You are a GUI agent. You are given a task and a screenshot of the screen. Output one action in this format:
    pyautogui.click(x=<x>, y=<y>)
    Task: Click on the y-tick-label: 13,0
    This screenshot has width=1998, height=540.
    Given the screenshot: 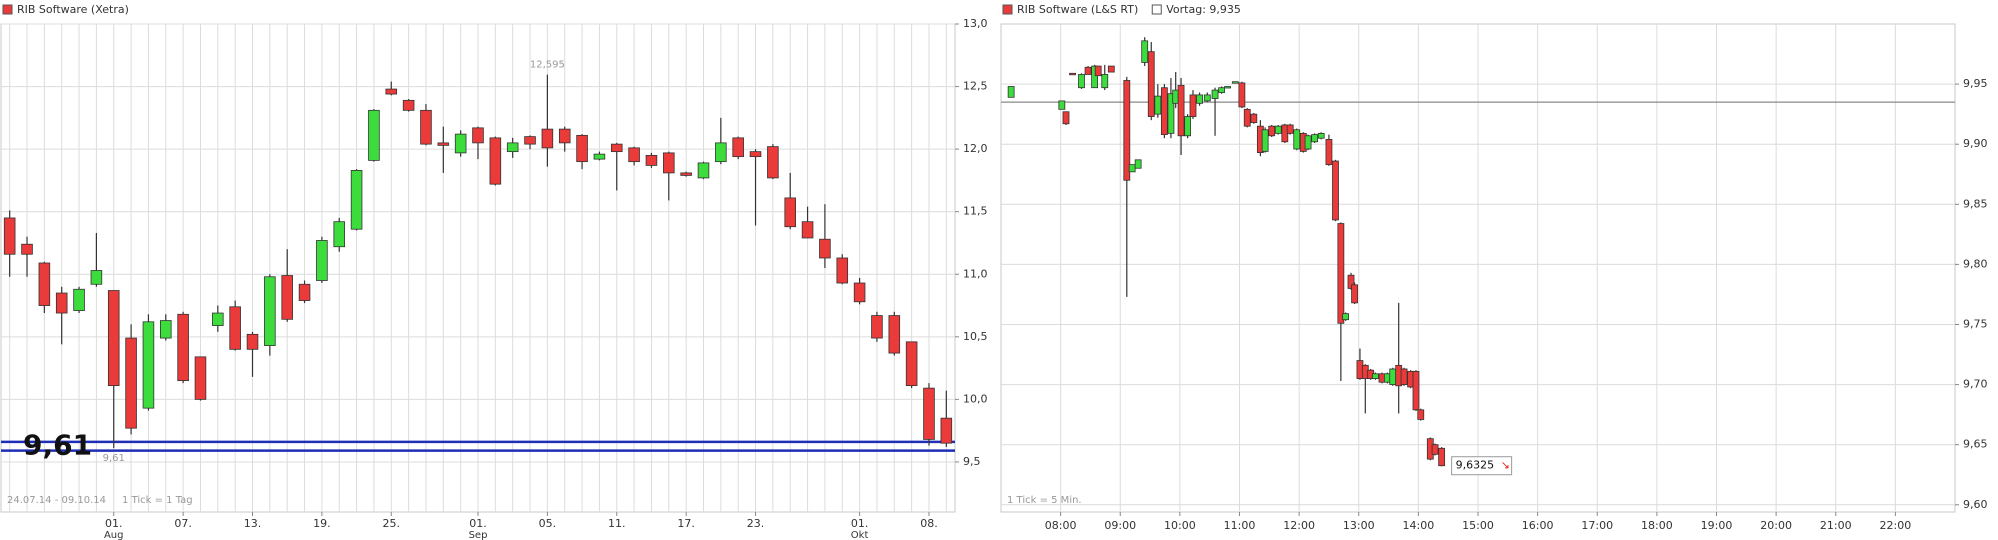 What is the action you would take?
    pyautogui.click(x=975, y=23)
    